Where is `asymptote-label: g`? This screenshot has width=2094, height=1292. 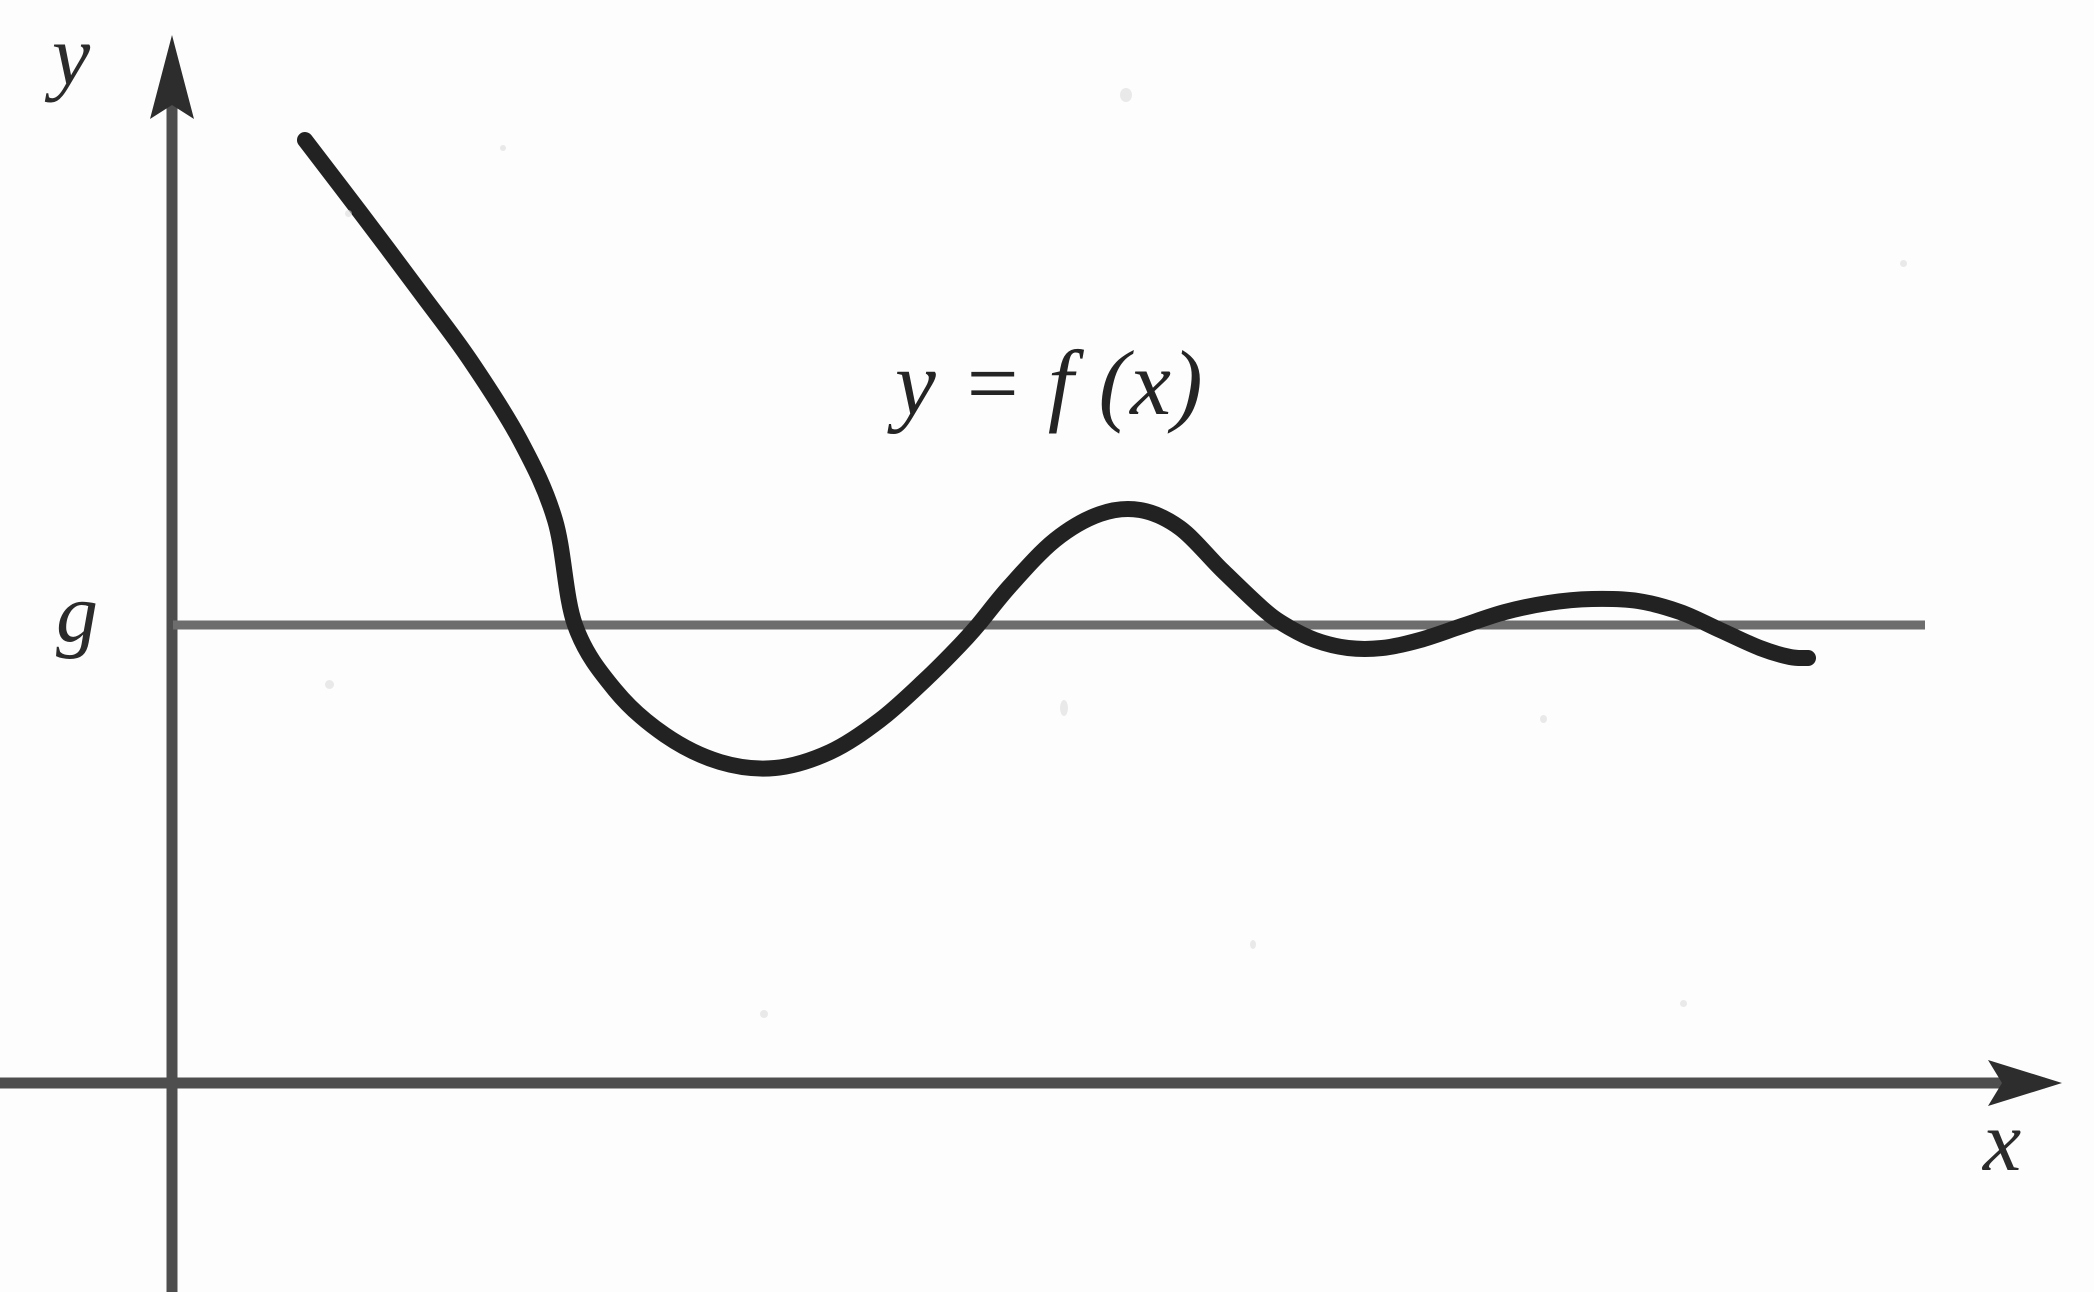 asymptote-label: g is located at coordinates (77, 613).